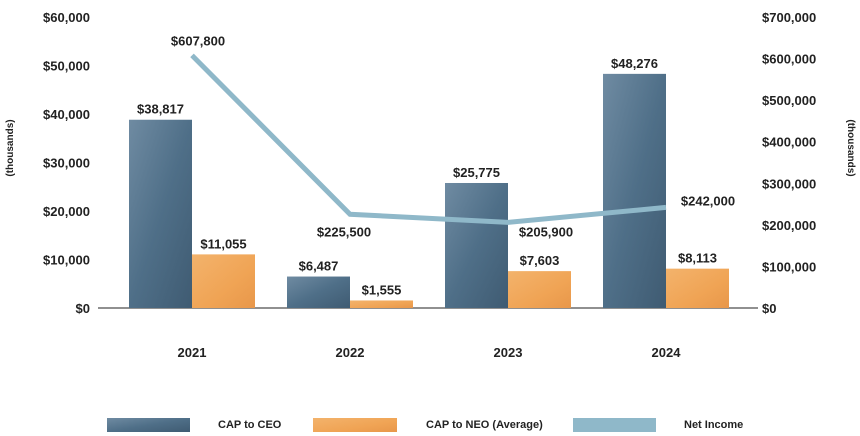 This screenshot has height=436, width=860. I want to click on data-label-neo: $11,055, so click(223, 243).